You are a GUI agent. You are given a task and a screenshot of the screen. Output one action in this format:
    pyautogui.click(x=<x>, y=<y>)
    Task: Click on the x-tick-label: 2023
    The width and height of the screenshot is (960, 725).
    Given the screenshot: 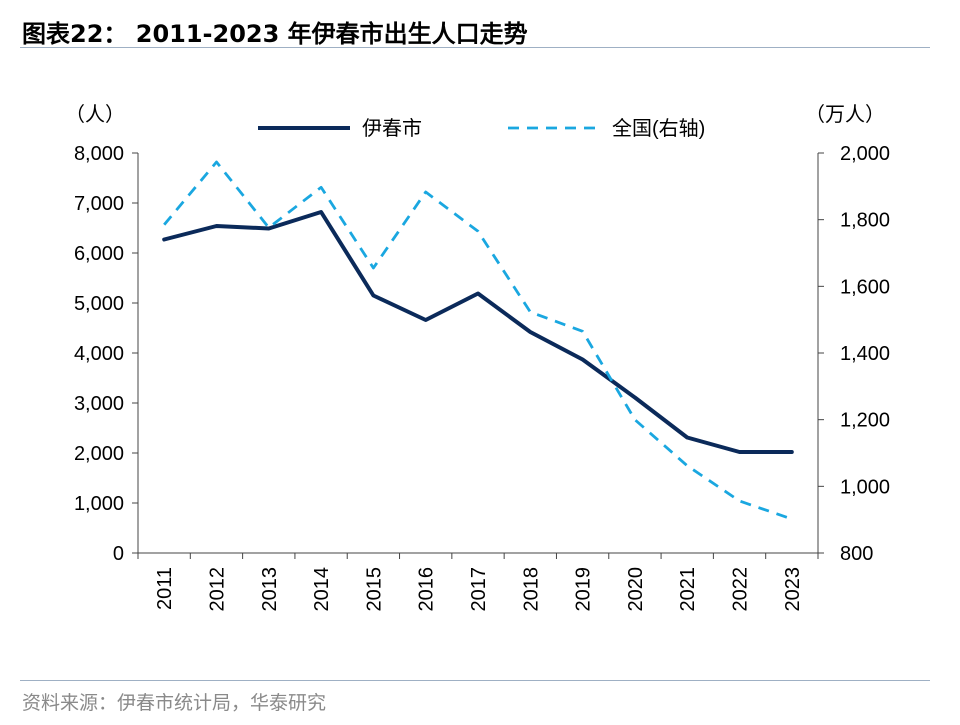 What is the action you would take?
    pyautogui.click(x=793, y=589)
    